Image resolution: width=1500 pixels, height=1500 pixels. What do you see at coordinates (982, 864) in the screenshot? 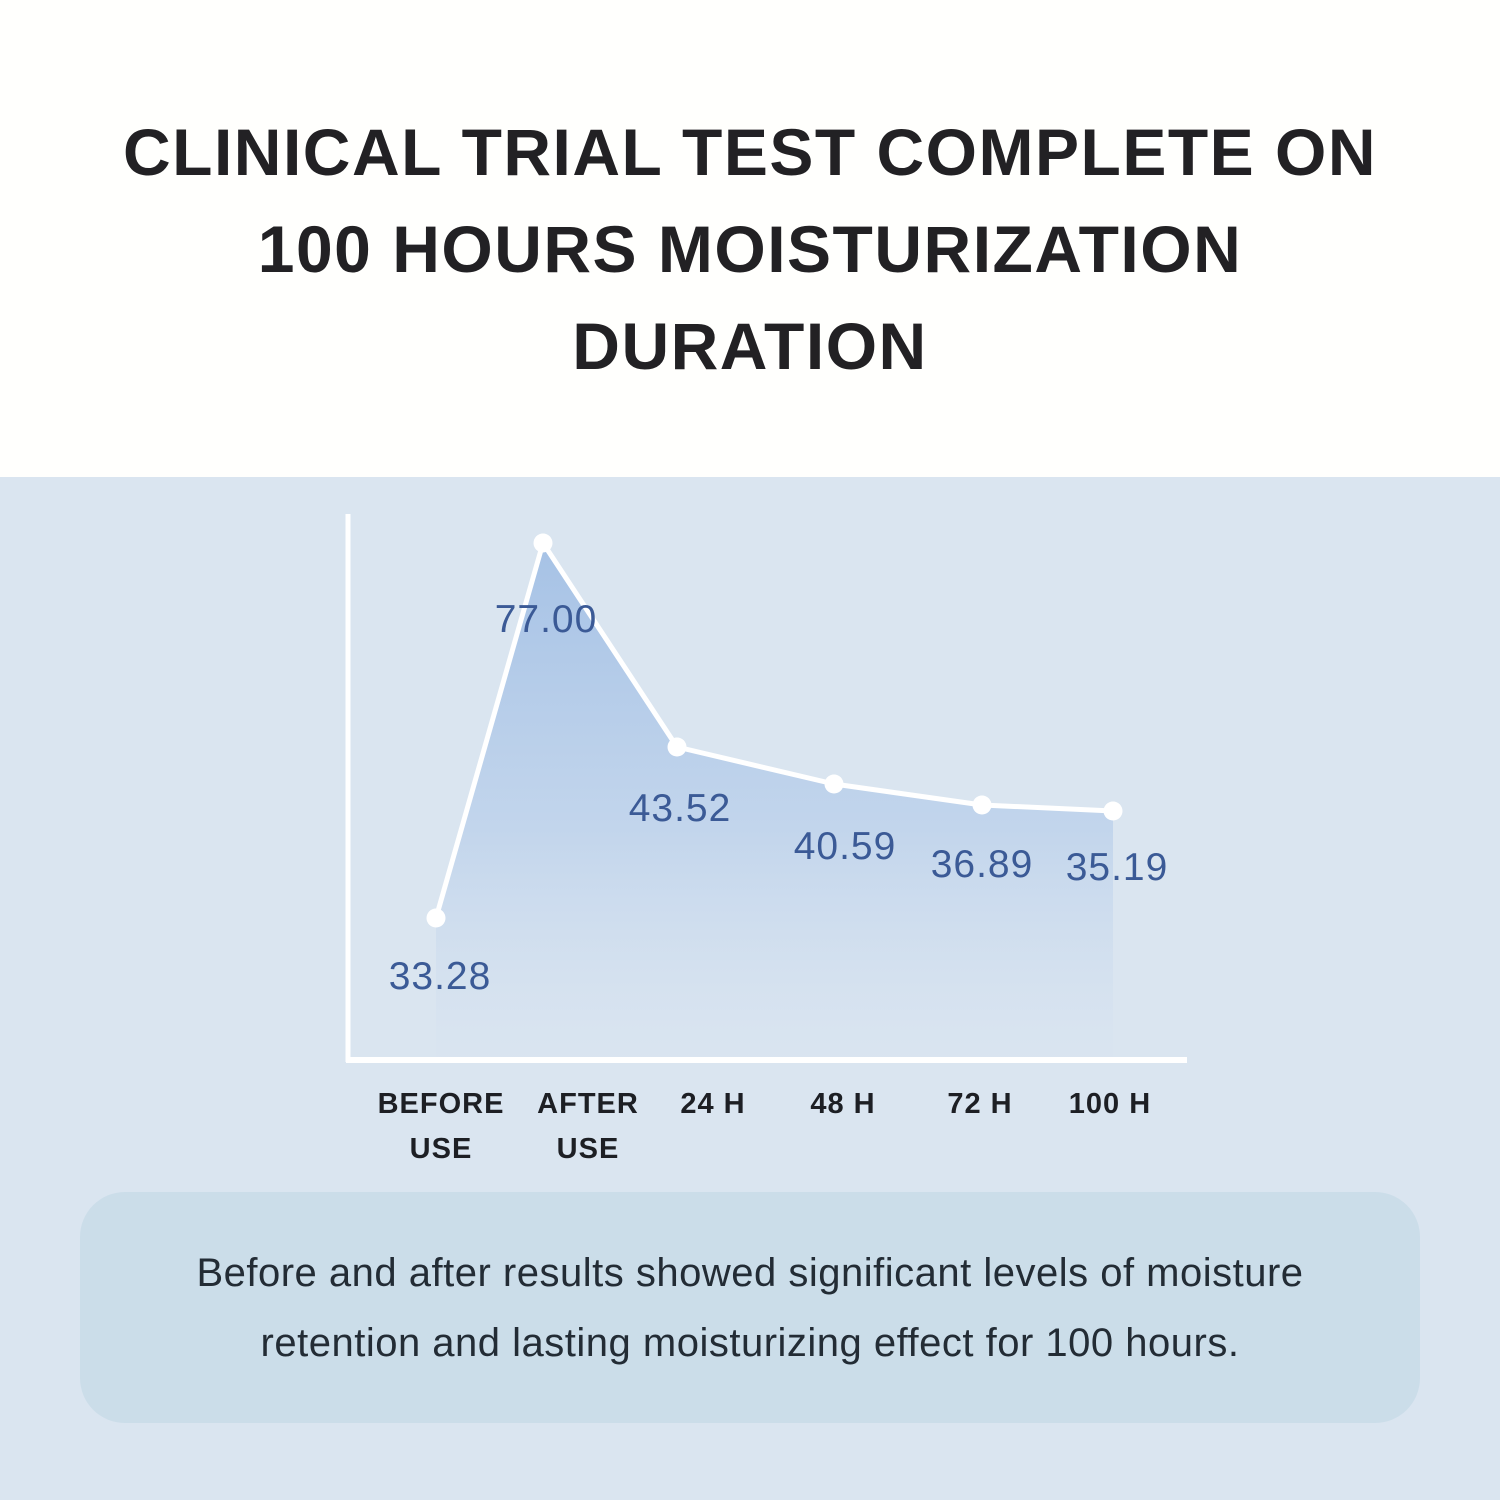
I see `value-label-72h: 36.89` at bounding box center [982, 864].